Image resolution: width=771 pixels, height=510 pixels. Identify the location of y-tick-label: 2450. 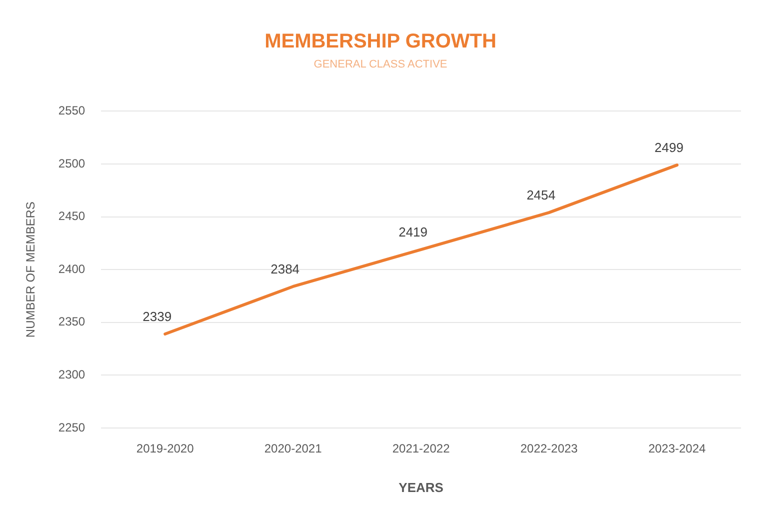
(72, 216).